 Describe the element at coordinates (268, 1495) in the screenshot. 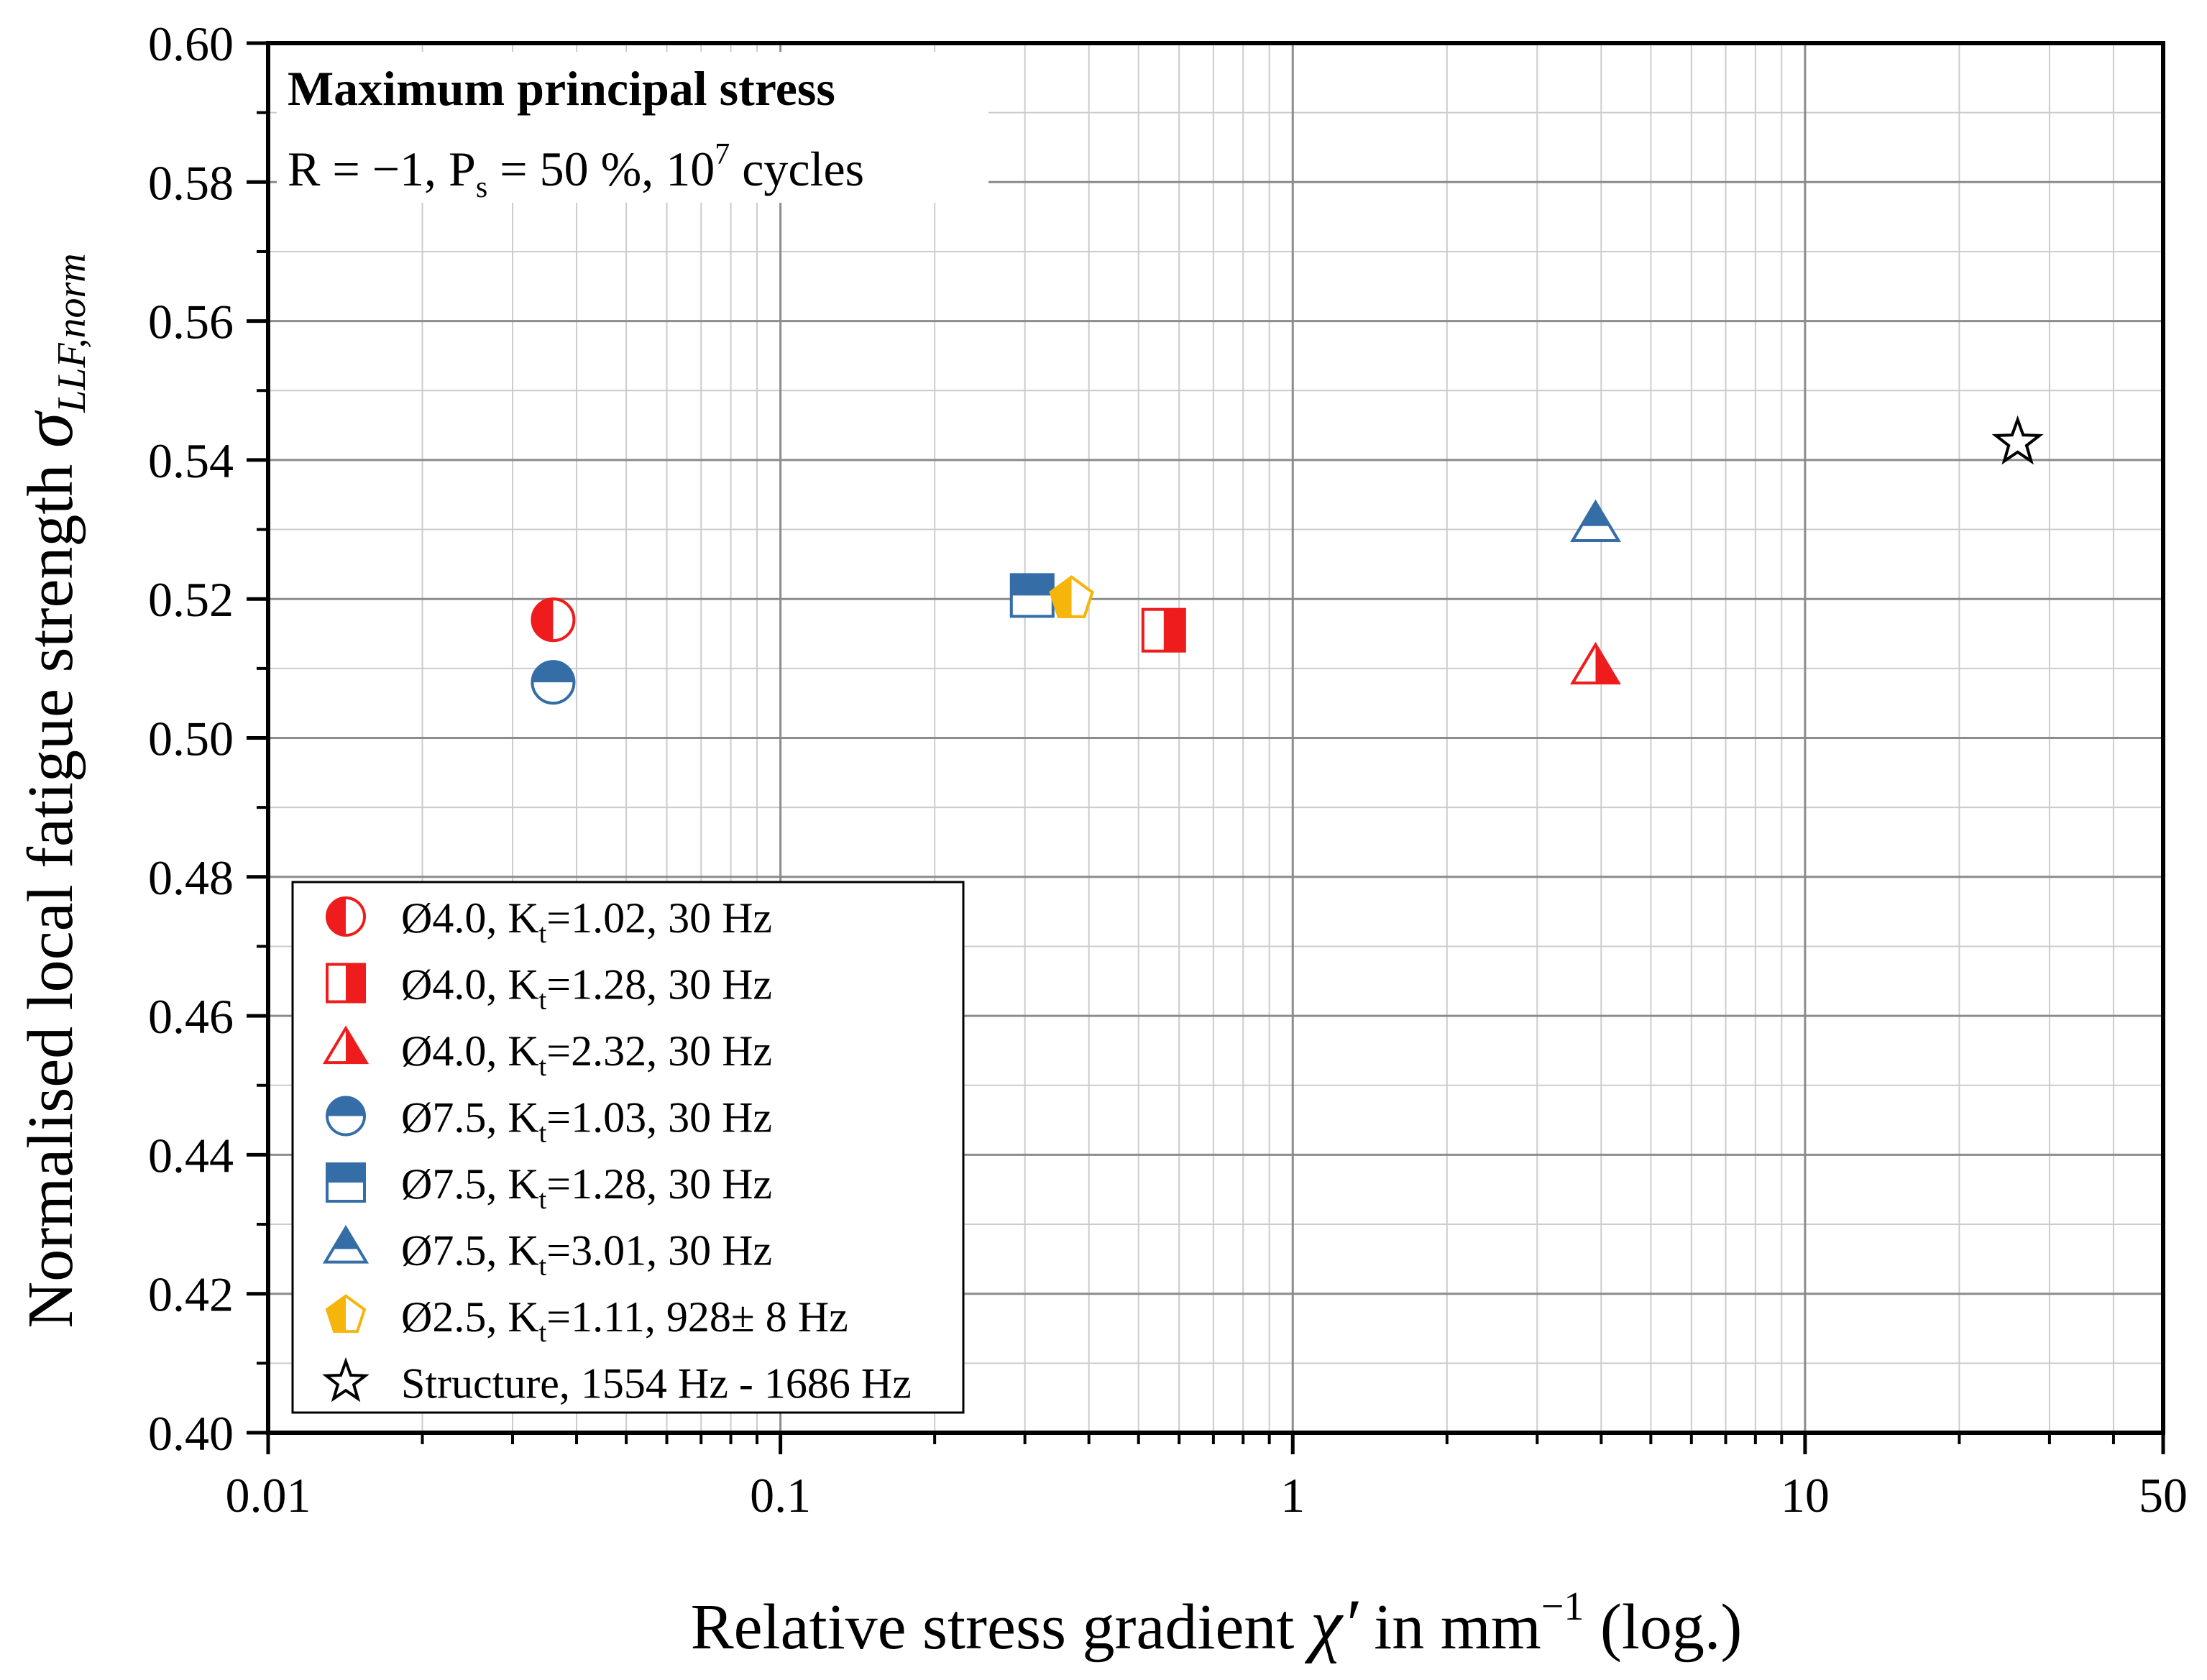

I see `x-tick-label: 0.01` at that location.